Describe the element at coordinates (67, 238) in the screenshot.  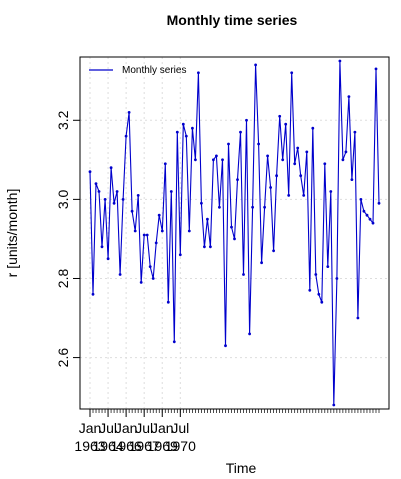
I see `y-axis: 2.6 2.8 3.0 3.2` at that location.